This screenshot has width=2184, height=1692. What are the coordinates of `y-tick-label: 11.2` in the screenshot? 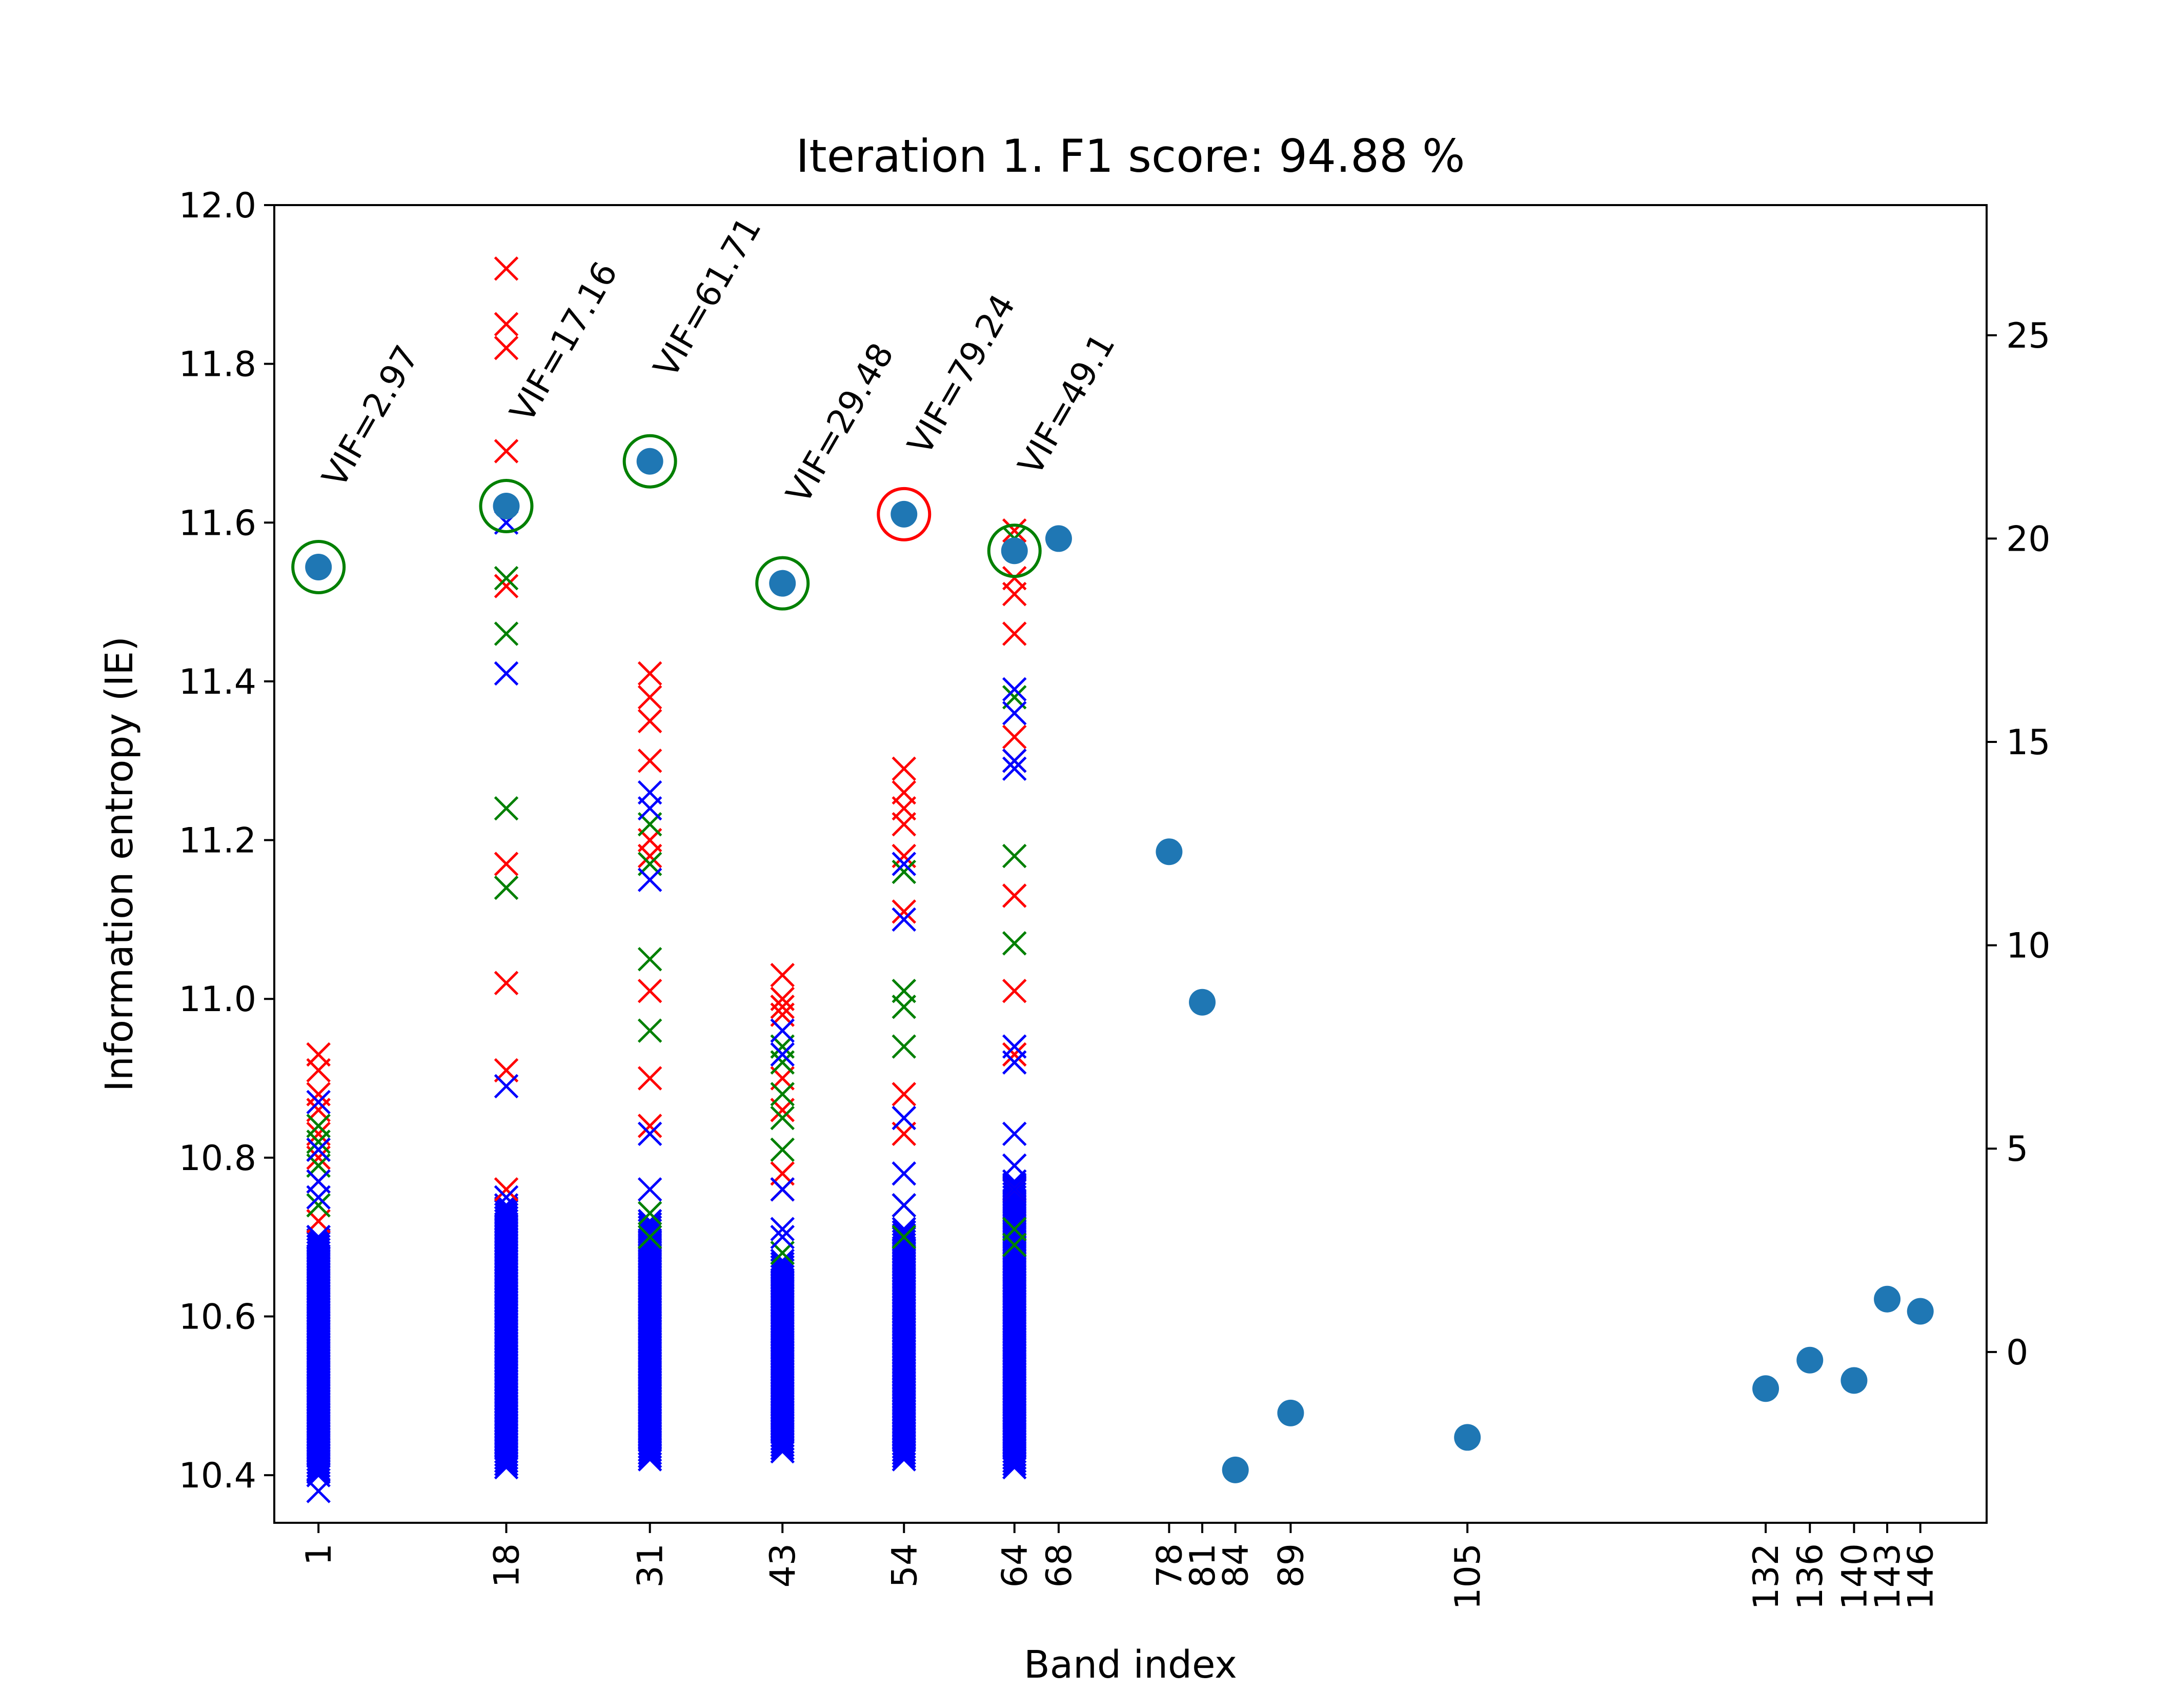 It's located at (217, 841).